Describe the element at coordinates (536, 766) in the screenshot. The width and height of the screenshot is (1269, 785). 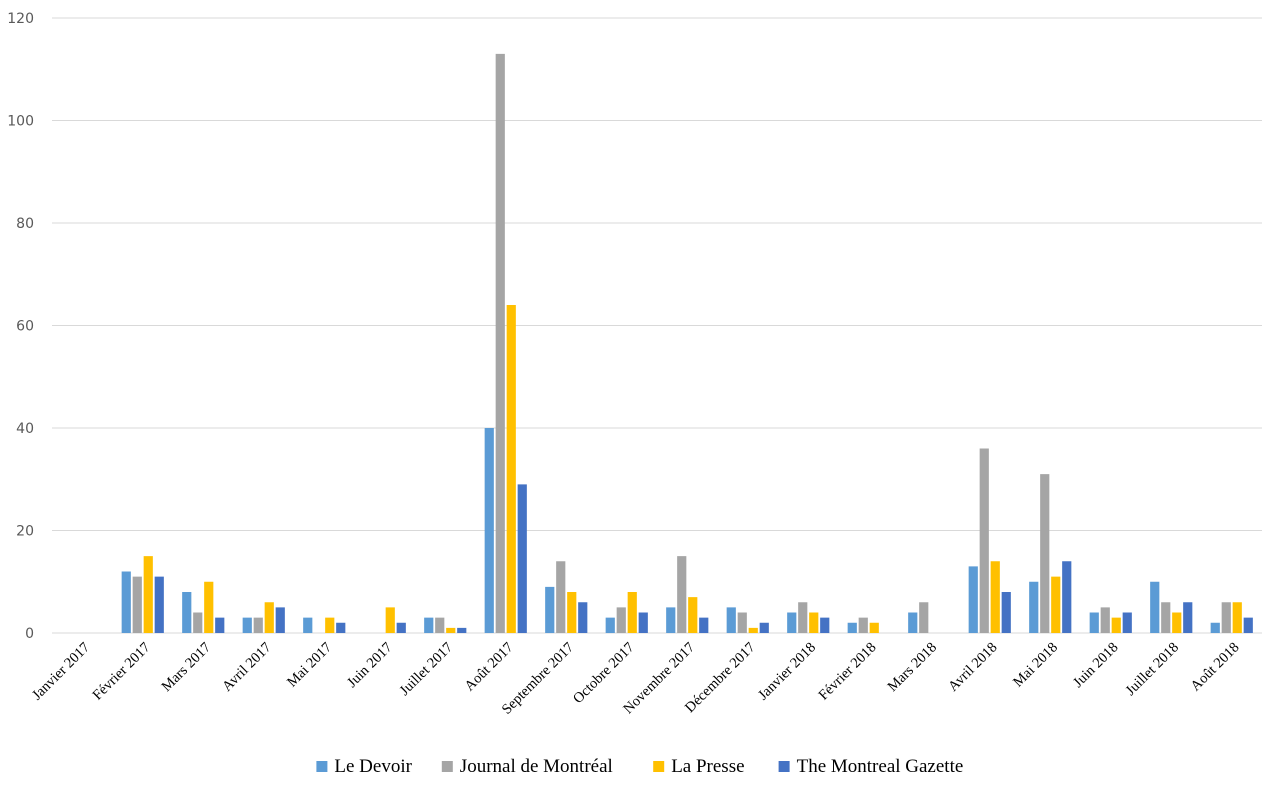
I see `legend-label: Journal de Montréal` at that location.